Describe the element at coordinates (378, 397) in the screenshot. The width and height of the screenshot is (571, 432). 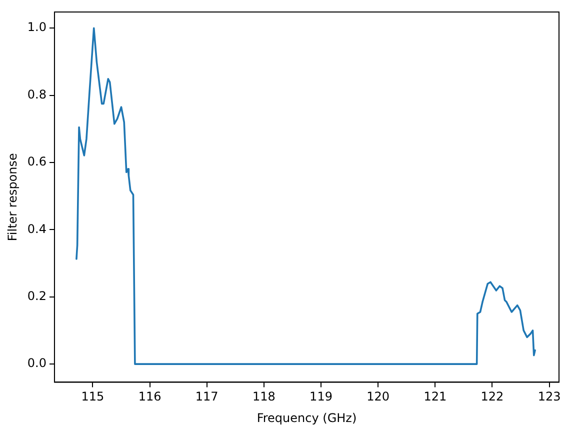
I see `x-tick-label: 120` at that location.